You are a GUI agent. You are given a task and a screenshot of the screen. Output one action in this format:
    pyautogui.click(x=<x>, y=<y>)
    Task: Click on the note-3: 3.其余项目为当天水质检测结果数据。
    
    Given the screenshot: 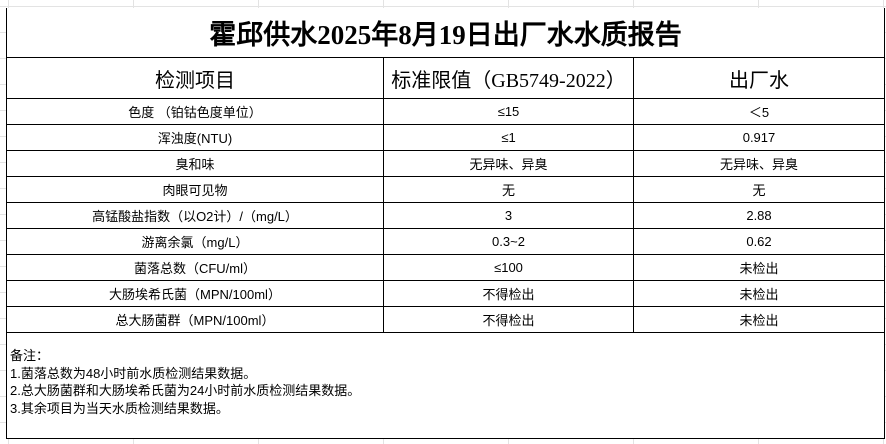 What is the action you would take?
    pyautogui.click(x=119, y=408)
    